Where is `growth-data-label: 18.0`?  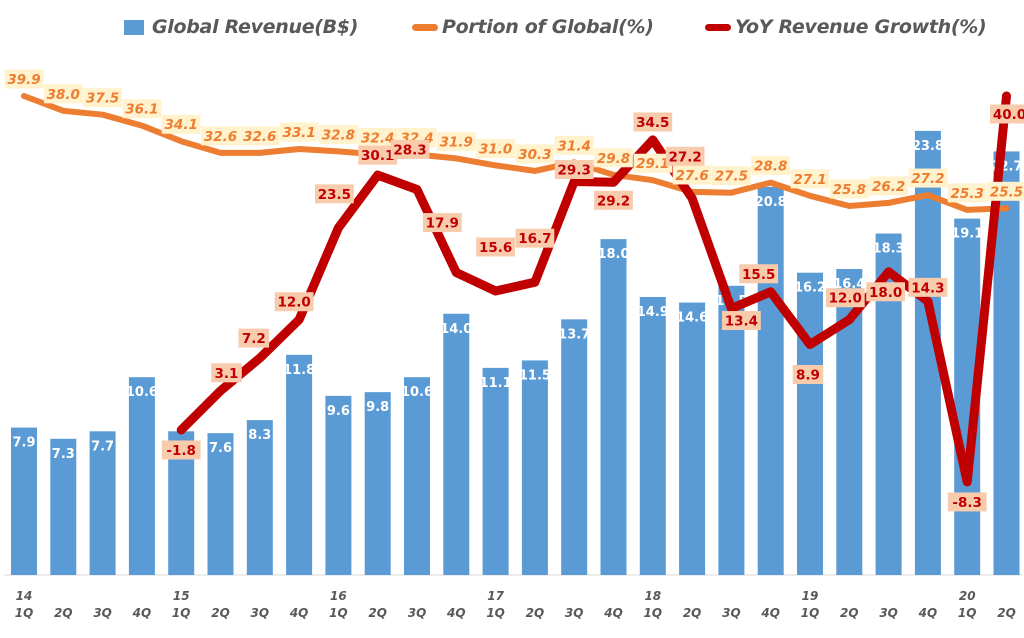 growth-data-label: 18.0 is located at coordinates (885, 293).